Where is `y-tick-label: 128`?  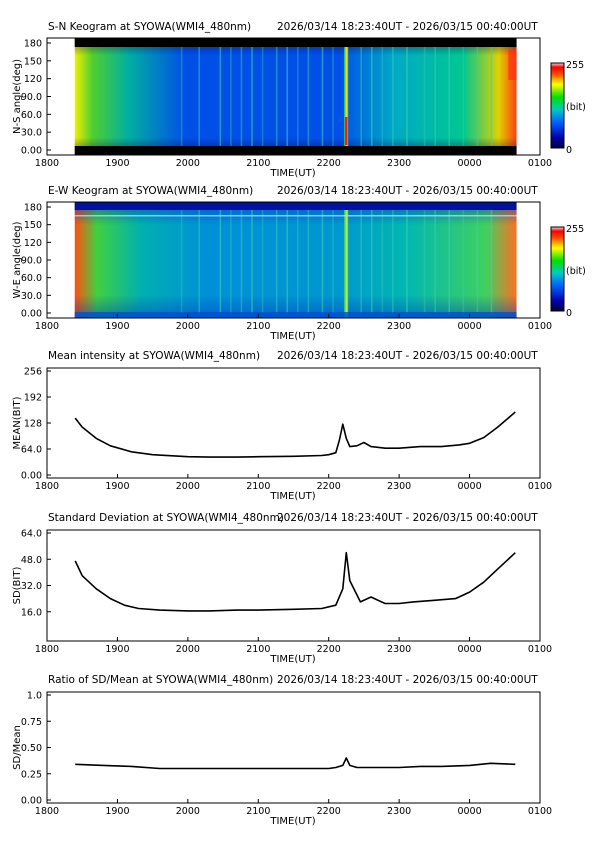 y-tick-label: 128 is located at coordinates (33, 424).